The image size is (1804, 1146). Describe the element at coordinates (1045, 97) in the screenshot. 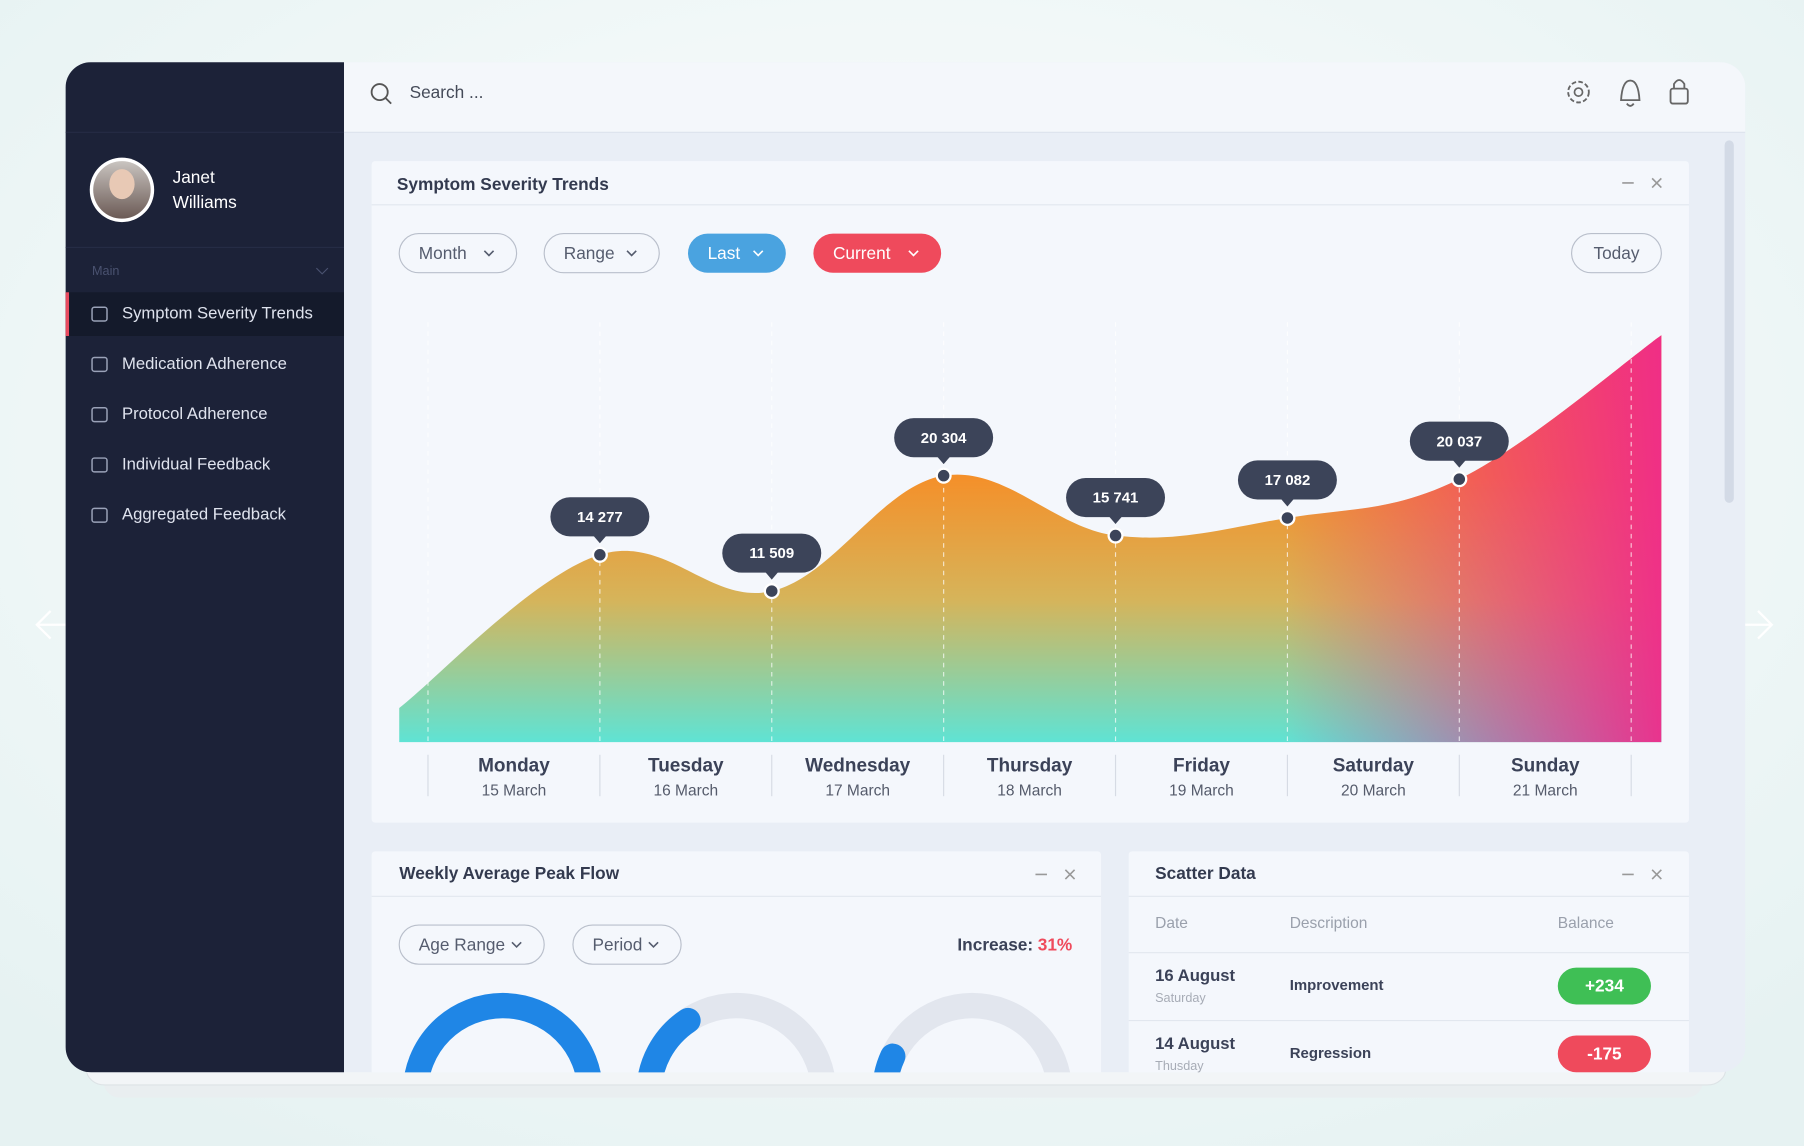

I see `topbar` at that location.